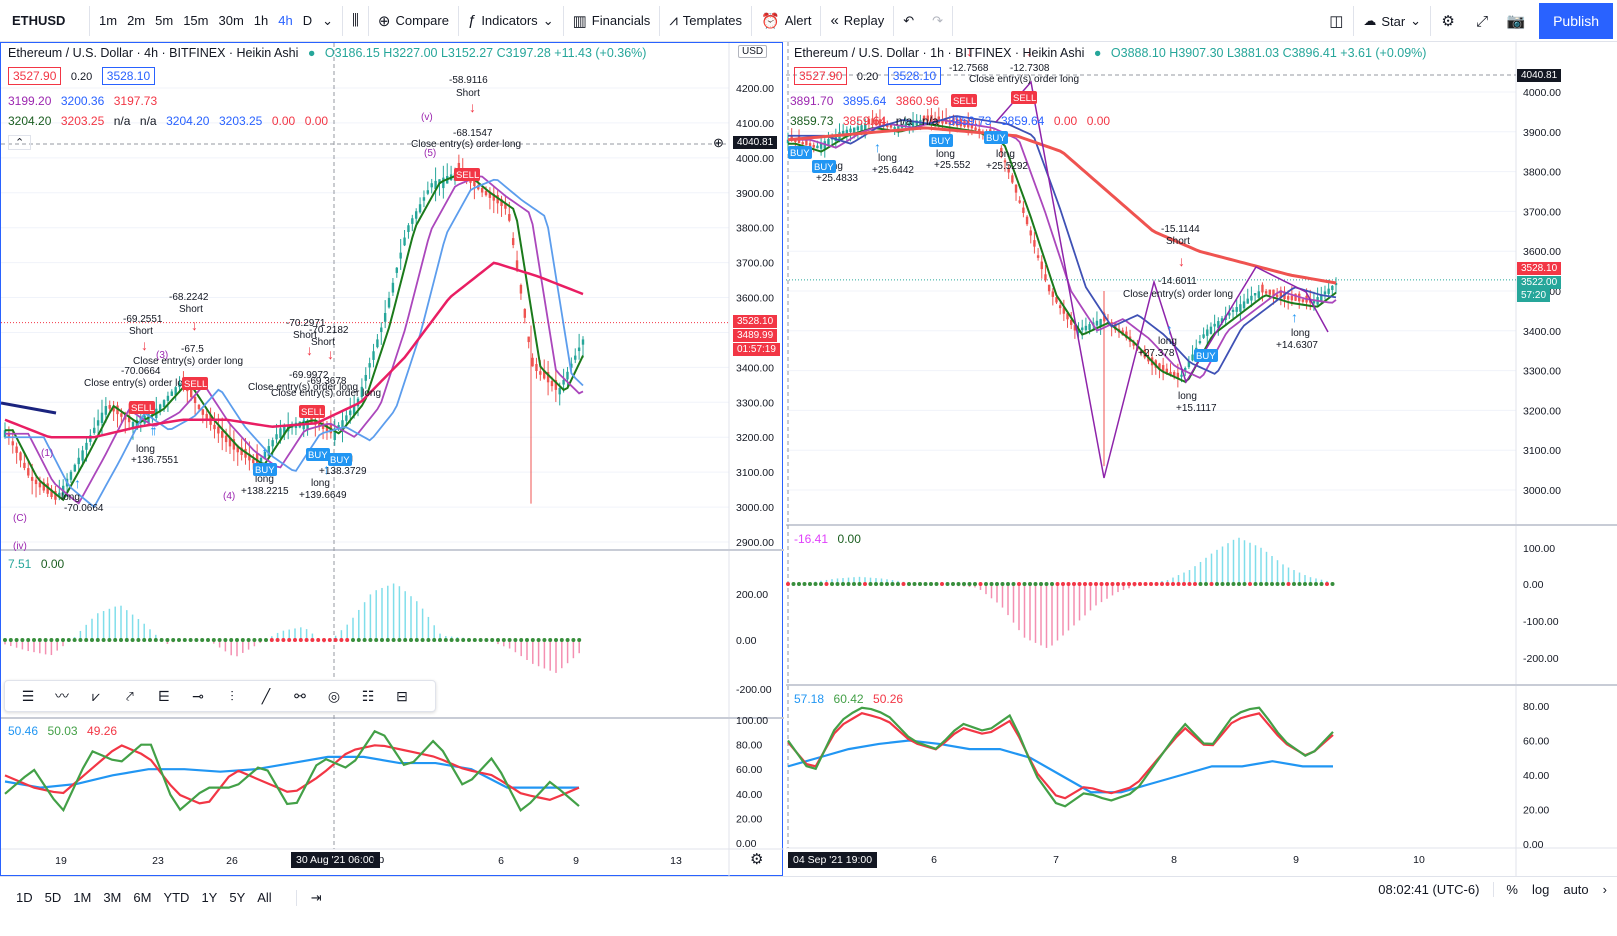 The image size is (1617, 936). I want to click on replay-label: Replay, so click(864, 20).